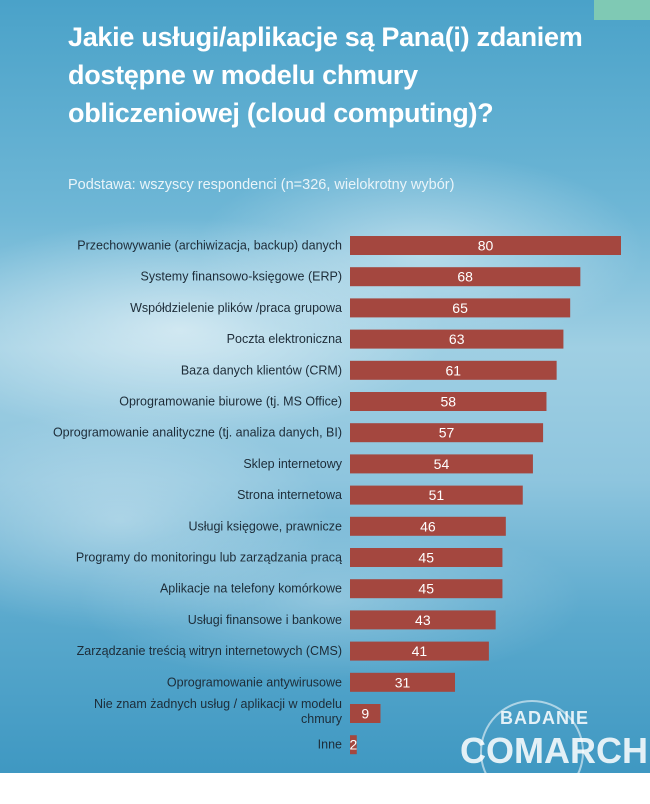  I want to click on bar-value-label: 43, so click(423, 620).